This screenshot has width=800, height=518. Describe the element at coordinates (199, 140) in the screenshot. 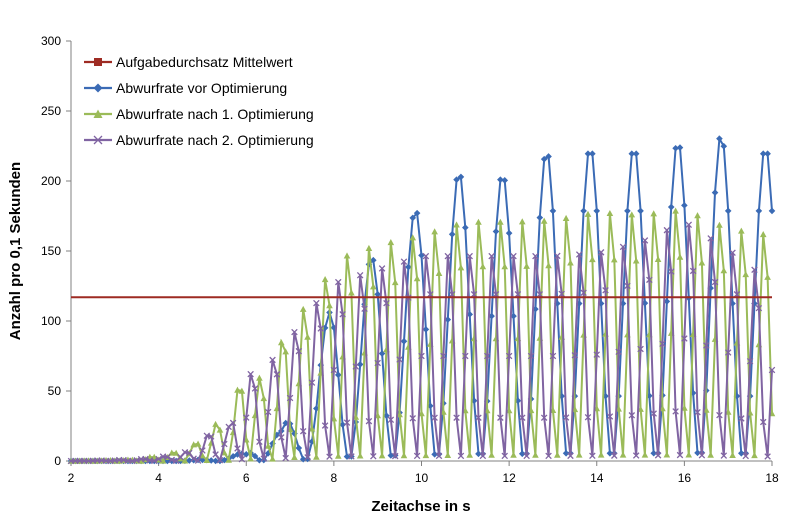

I see `legend-item: Abwurfrate nach 2. Optimierung` at that location.